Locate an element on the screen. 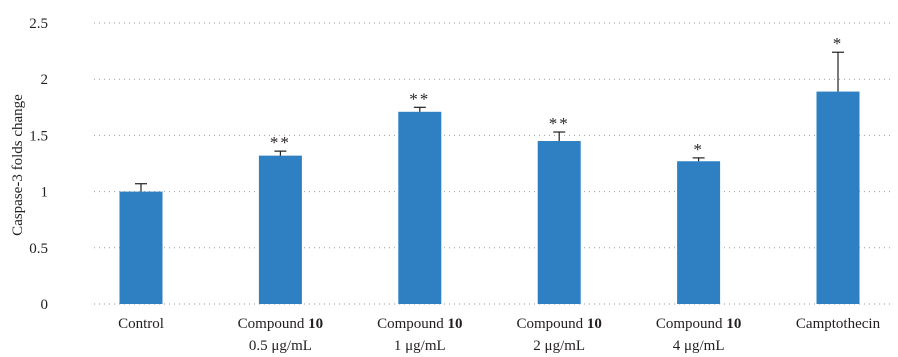  x-tick-label-concentration: 1 μg/mL is located at coordinates (420, 346).